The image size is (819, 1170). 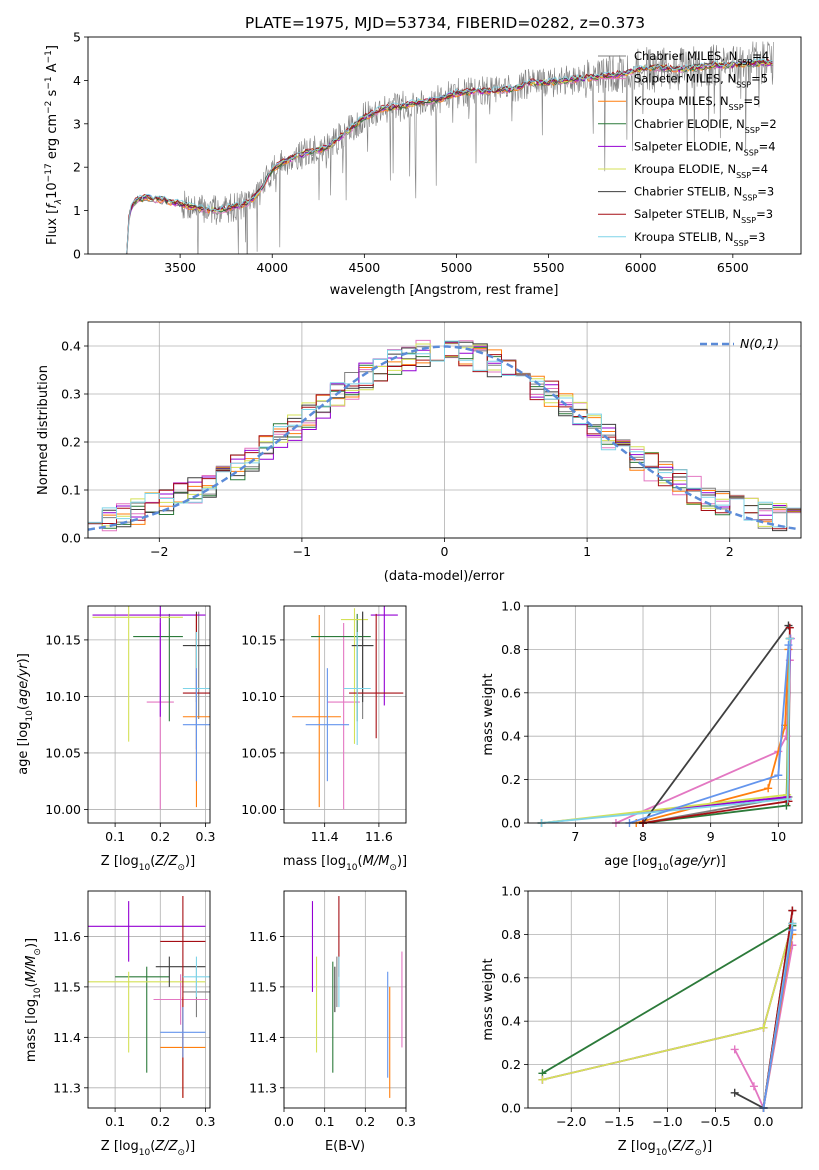 I want to click on x-tick-label: 9, so click(x=711, y=836).